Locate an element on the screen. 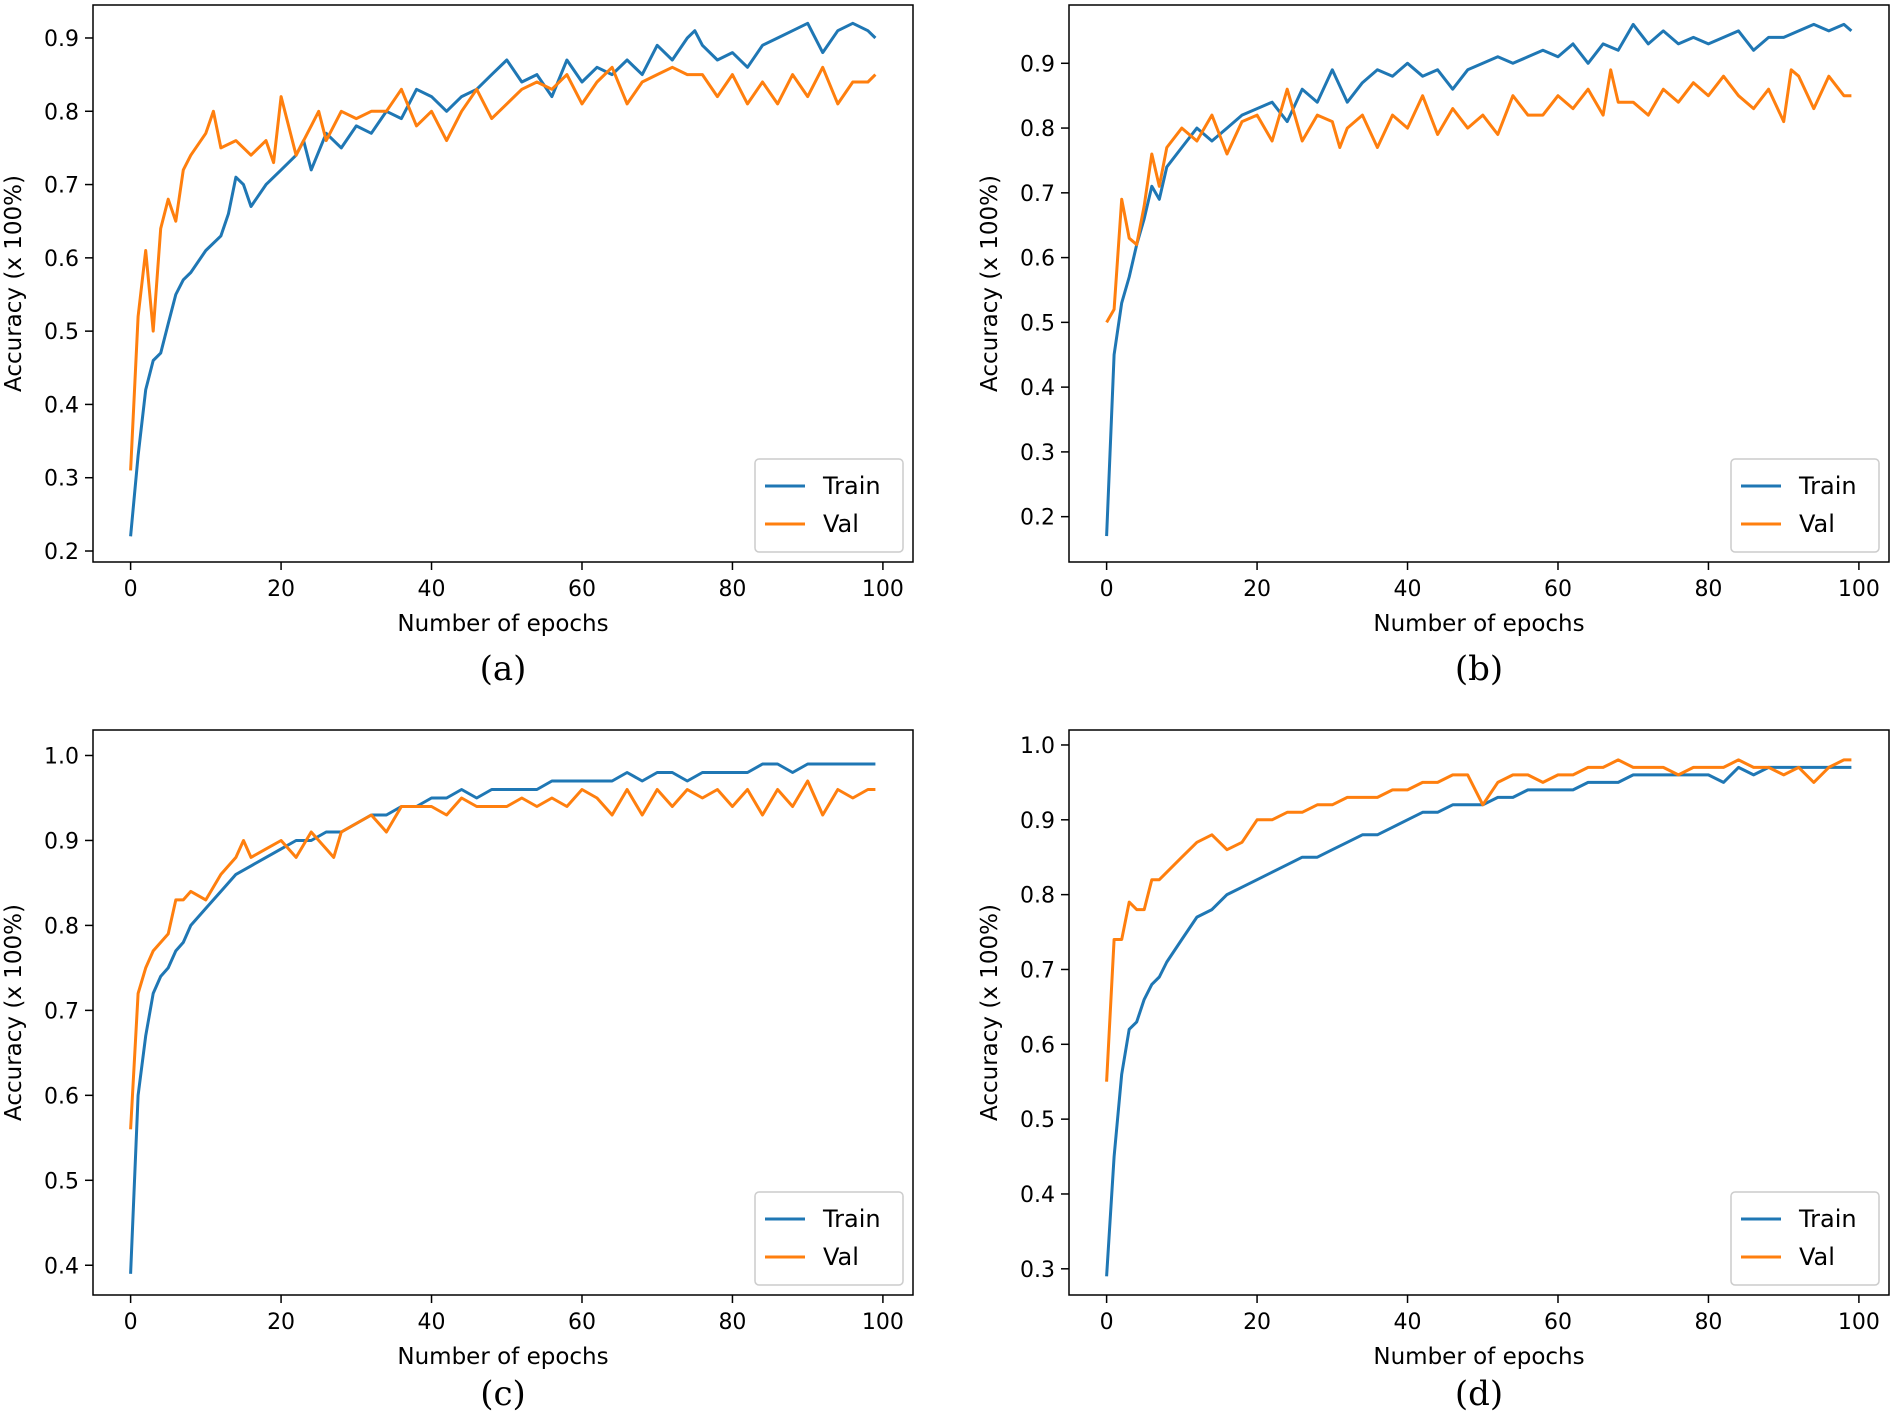  panel-caption: (c) is located at coordinates (503, 1394).